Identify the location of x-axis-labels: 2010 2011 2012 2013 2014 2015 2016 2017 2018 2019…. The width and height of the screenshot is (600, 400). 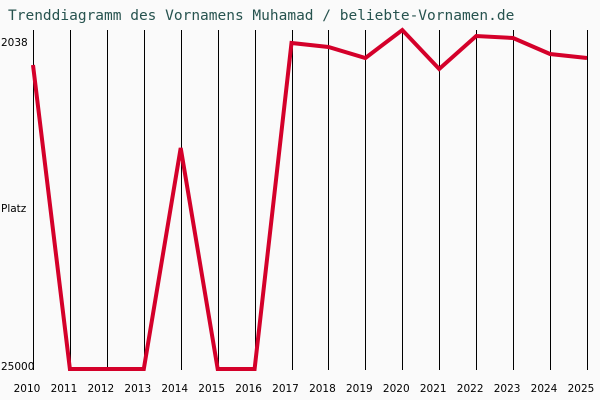
(304, 389).